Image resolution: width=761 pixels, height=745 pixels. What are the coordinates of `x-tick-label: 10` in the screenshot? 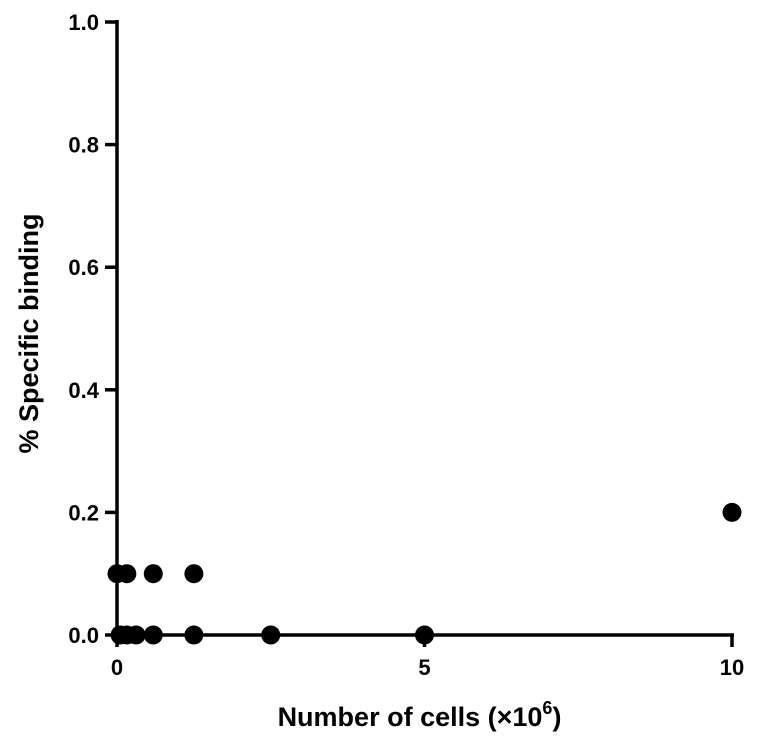 It's located at (732, 667).